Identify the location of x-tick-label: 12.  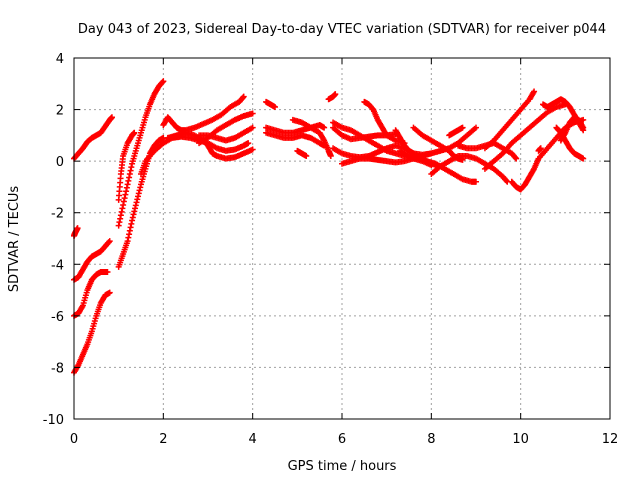
(610, 439).